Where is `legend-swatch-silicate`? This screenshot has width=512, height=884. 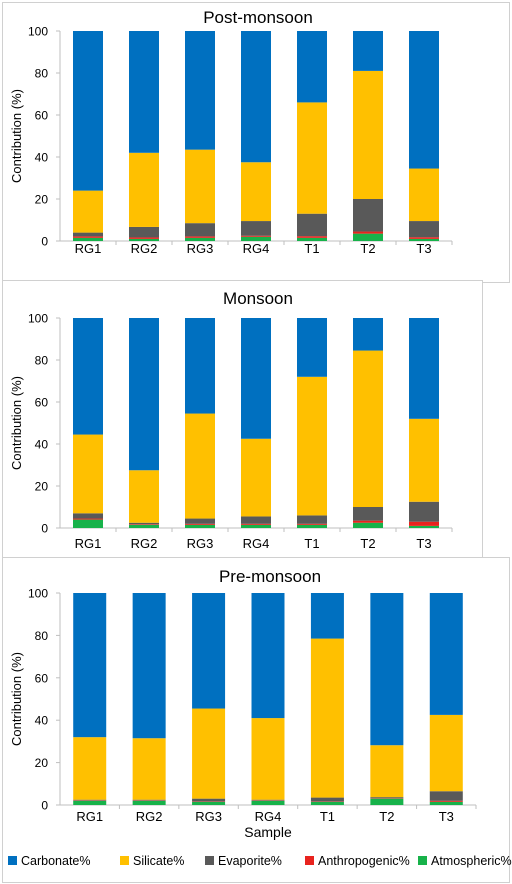
legend-swatch-silicate is located at coordinates (124, 860).